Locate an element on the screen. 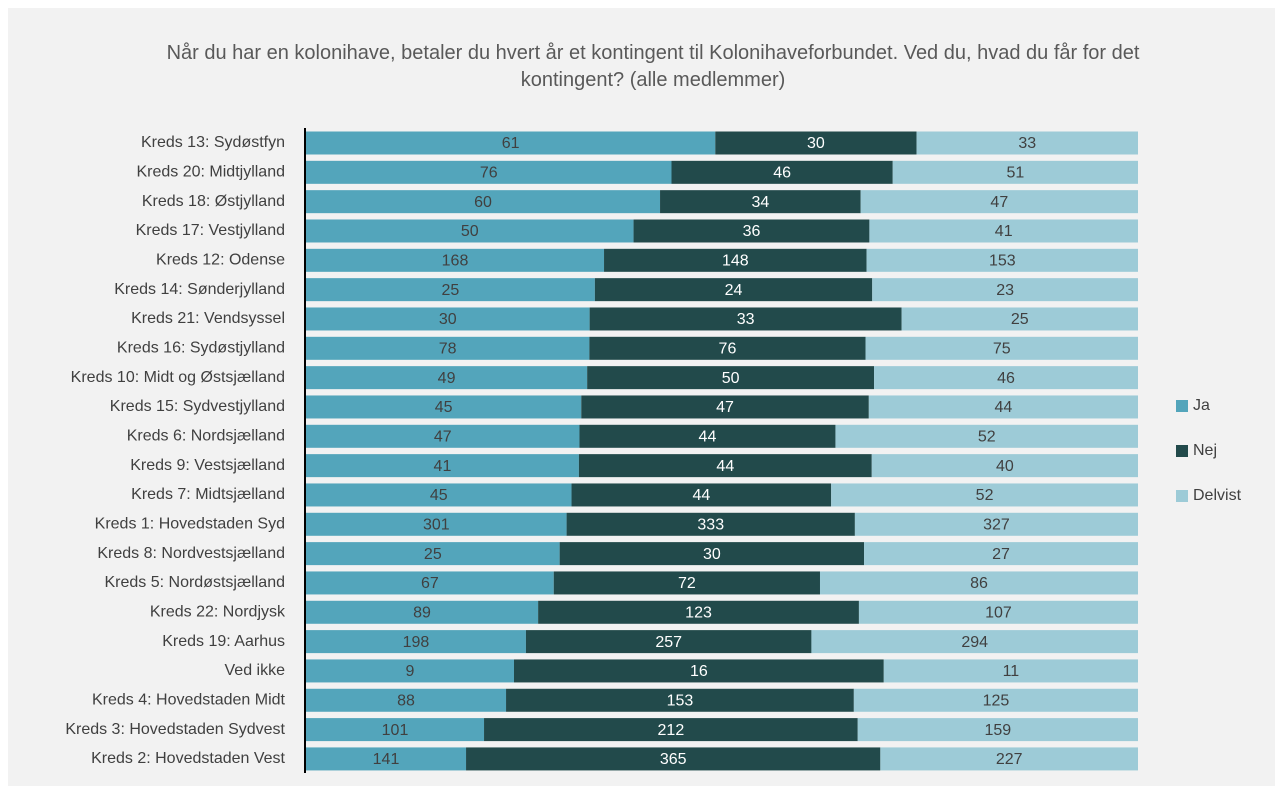 The width and height of the screenshot is (1283, 794). category-label: Kreds 1: Hovedstaden Syd is located at coordinates (190, 524).